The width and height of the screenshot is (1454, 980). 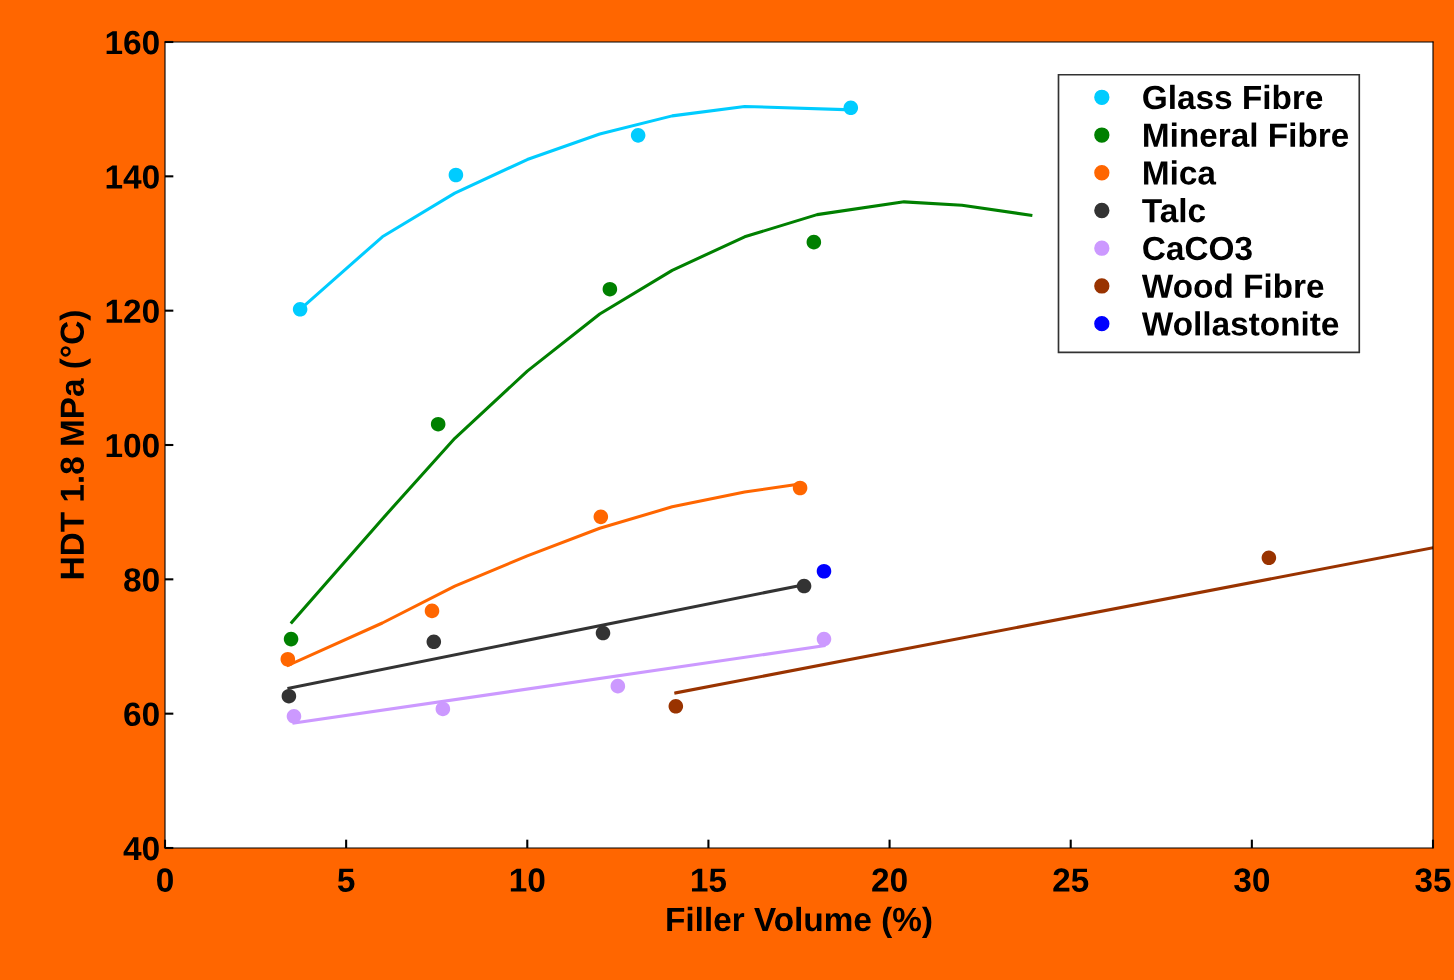 What do you see at coordinates (1071, 880) in the screenshot?
I see `x-tick-label: 25` at bounding box center [1071, 880].